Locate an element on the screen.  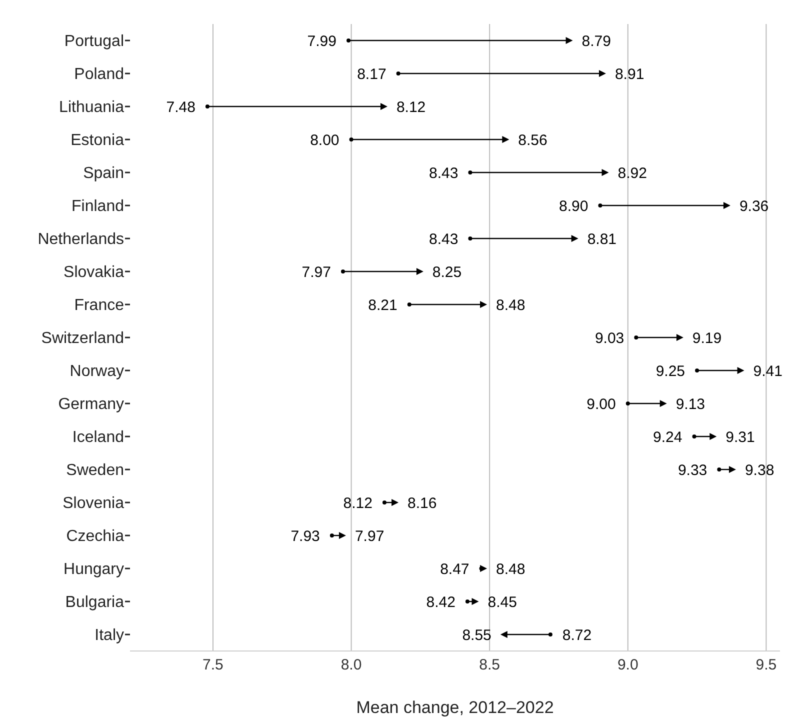
x-tick-label: 9.0 is located at coordinates (627, 665).